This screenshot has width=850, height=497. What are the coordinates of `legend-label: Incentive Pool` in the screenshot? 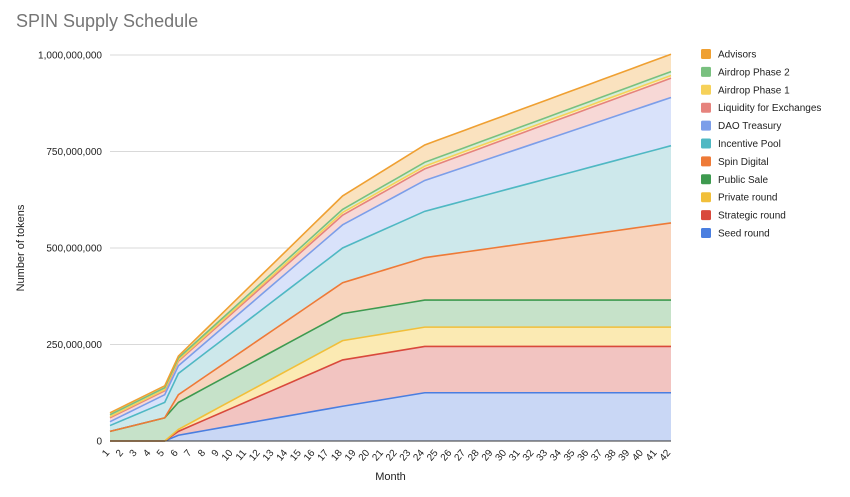 It's located at (749, 144).